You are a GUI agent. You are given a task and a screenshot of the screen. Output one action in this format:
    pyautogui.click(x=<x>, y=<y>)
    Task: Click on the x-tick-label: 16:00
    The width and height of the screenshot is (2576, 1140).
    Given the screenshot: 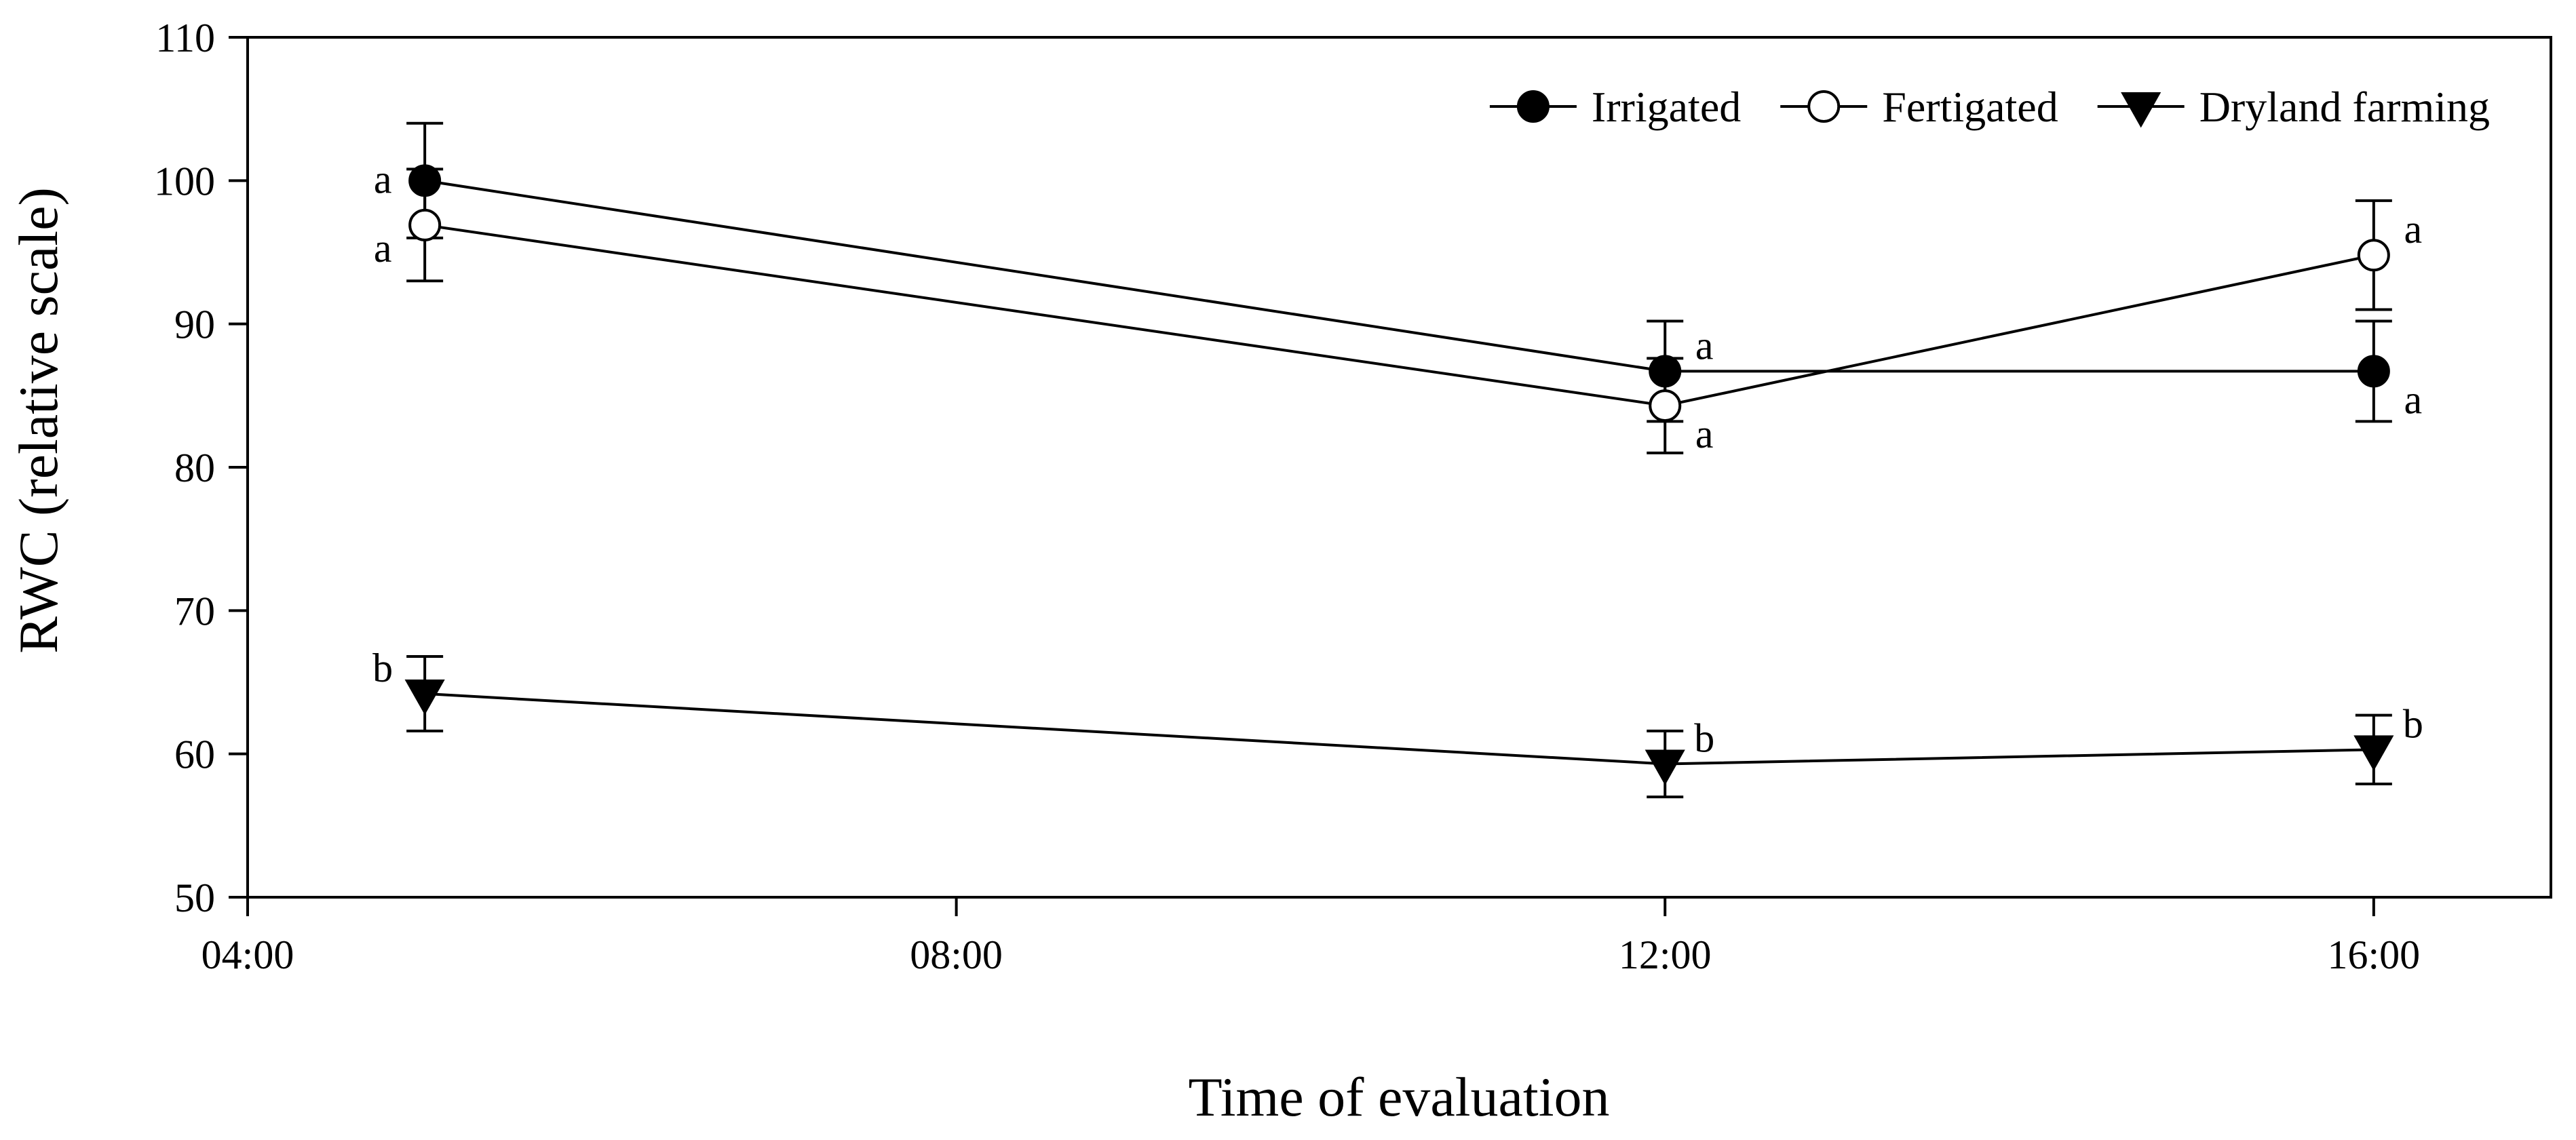 What is the action you would take?
    pyautogui.click(x=2374, y=954)
    